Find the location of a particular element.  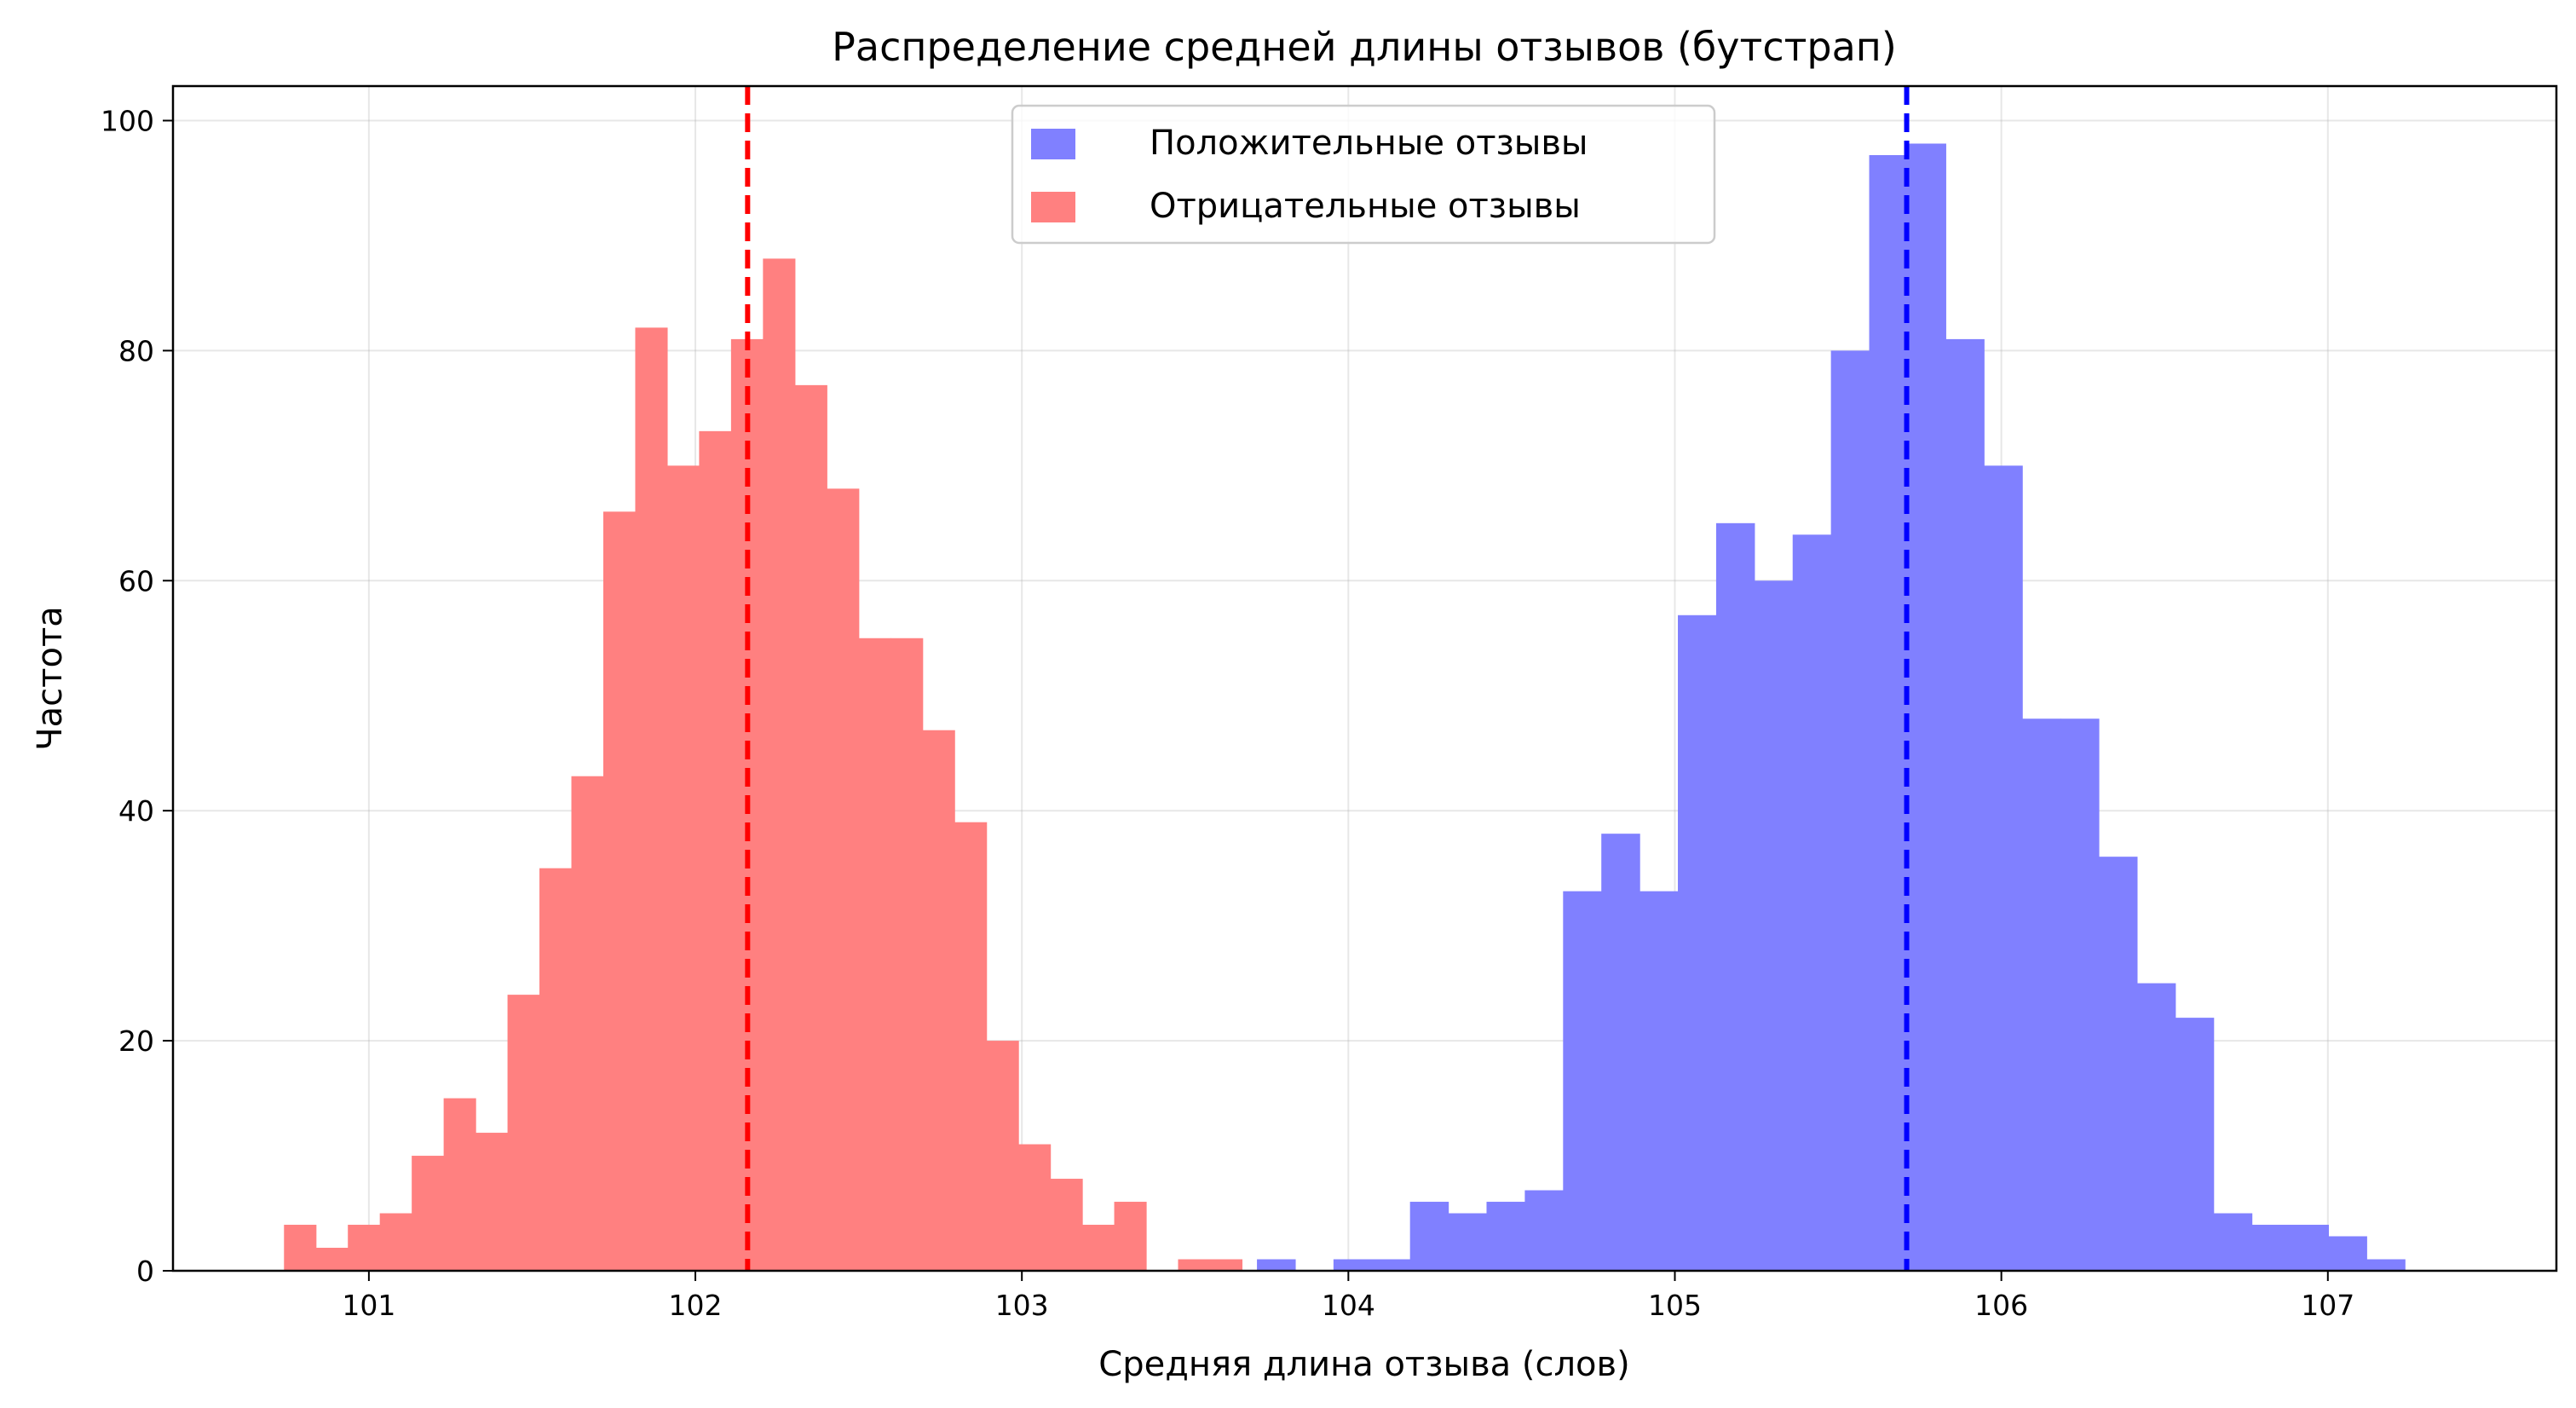

x-axis-ticks: 101 102 103 104 105 106 107 is located at coordinates (1348, 1297).